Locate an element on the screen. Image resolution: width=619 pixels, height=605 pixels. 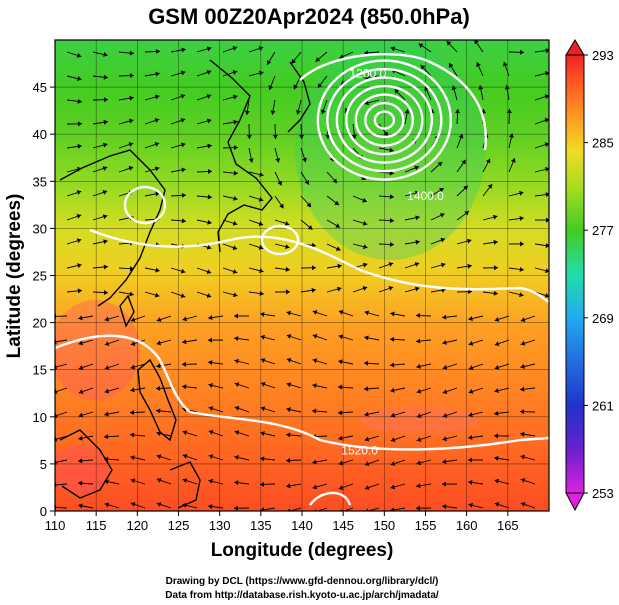
x-axis-ticks: 110 115 120 125 130 135 140 145 150 155 160 165 is located at coordinates (282, 522).